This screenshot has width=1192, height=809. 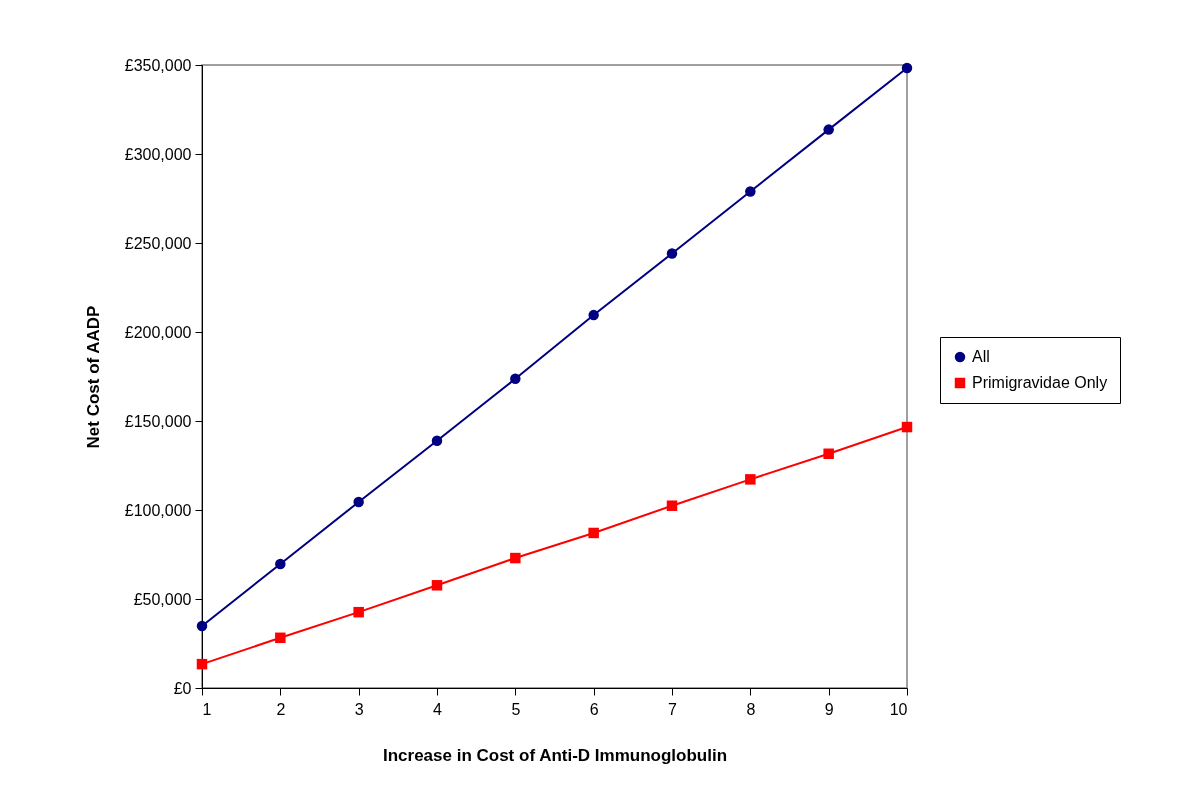 What do you see at coordinates (281, 709) in the screenshot?
I see `x-tick-label: 2` at bounding box center [281, 709].